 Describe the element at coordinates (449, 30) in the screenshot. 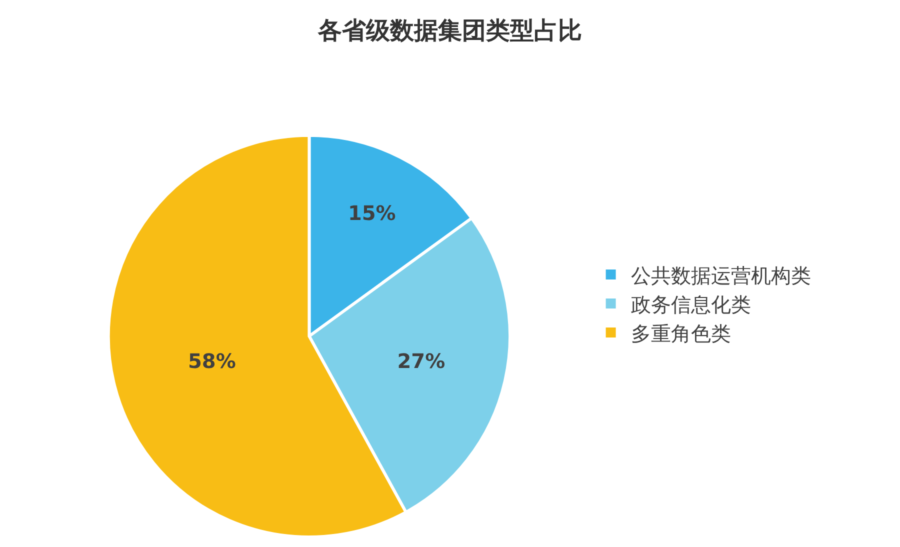

I see `chart-title: 各省级数据集团类型占比` at that location.